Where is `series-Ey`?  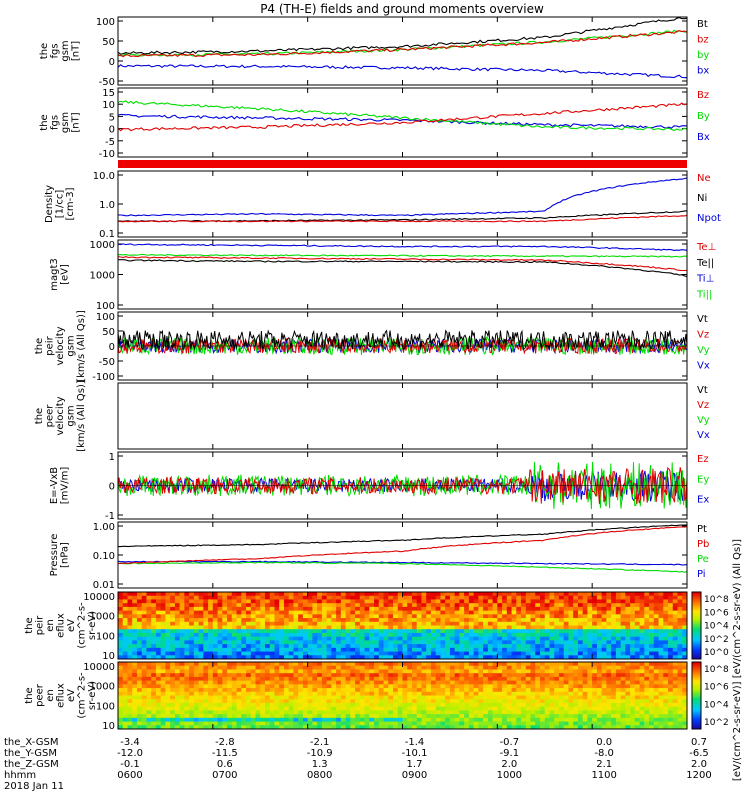
series-Ey is located at coordinates (402, 485).